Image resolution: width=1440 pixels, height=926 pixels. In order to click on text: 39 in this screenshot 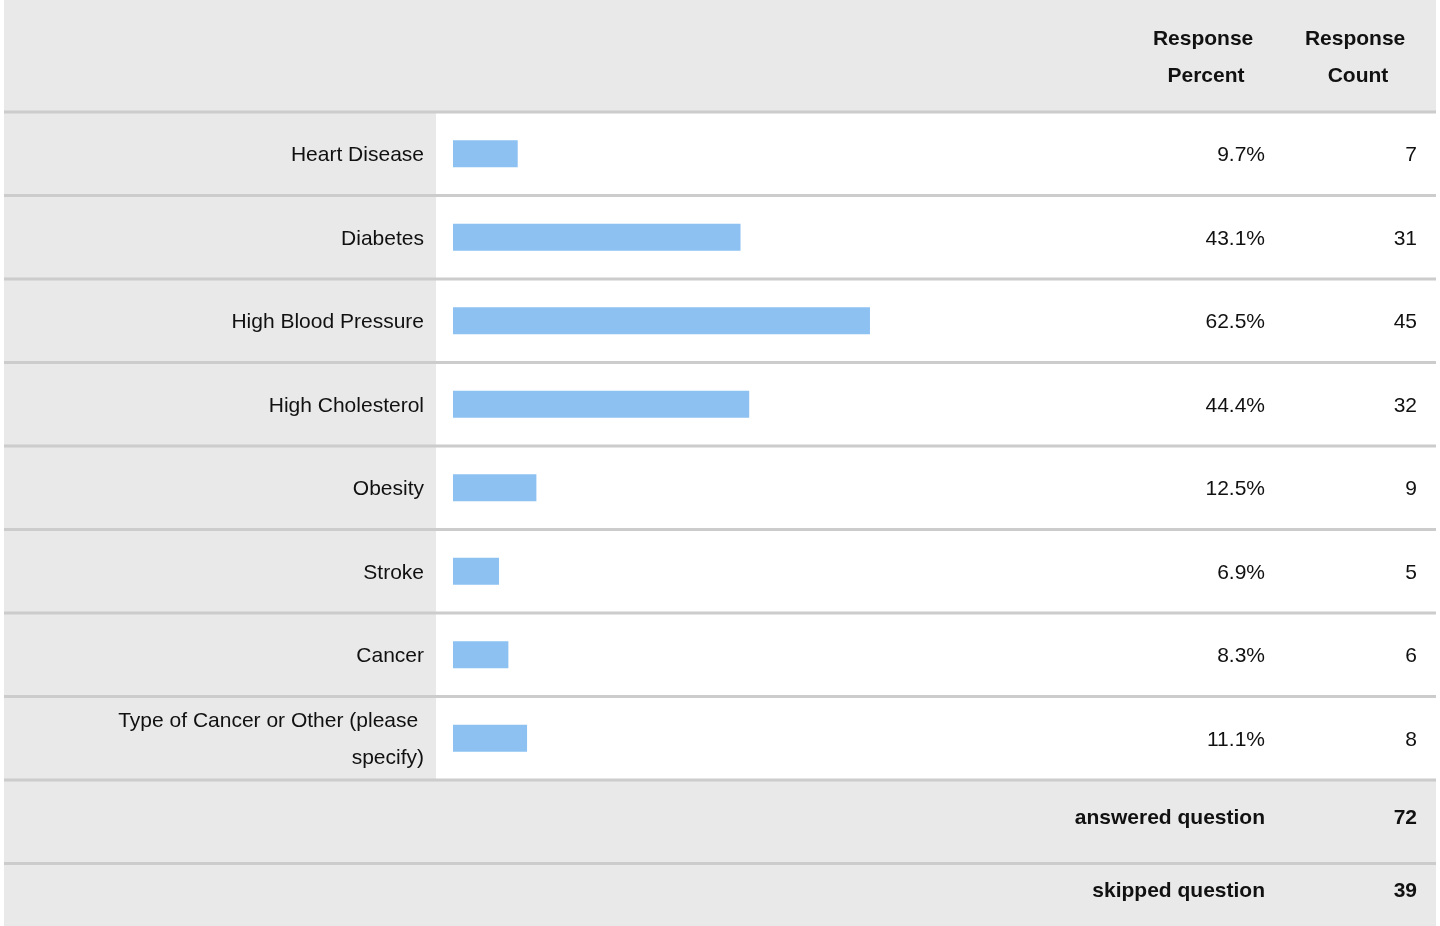, I will do `click(1405, 889)`.